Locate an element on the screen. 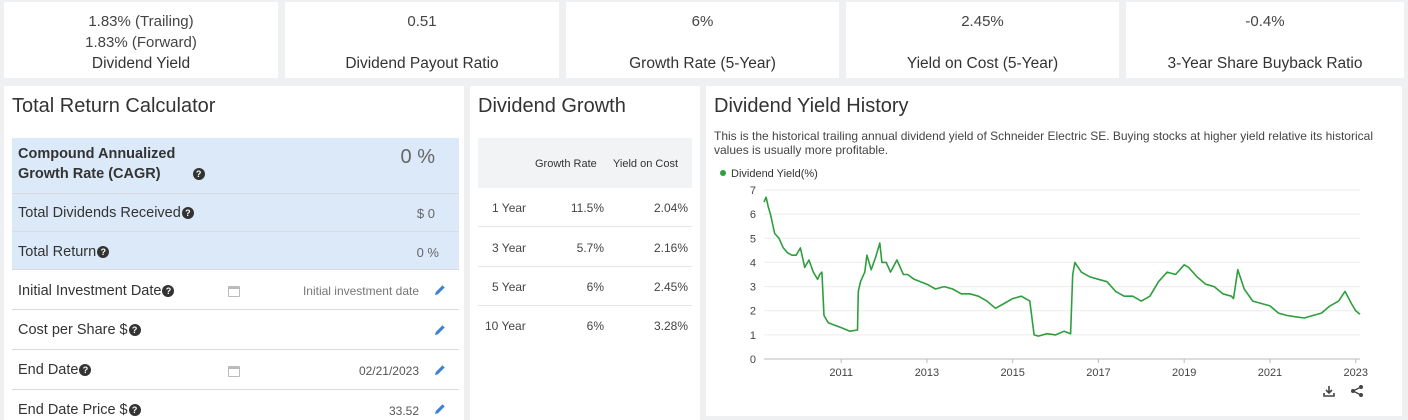  total-dividends-label-text: Total Dividends Received is located at coordinates (99, 213).